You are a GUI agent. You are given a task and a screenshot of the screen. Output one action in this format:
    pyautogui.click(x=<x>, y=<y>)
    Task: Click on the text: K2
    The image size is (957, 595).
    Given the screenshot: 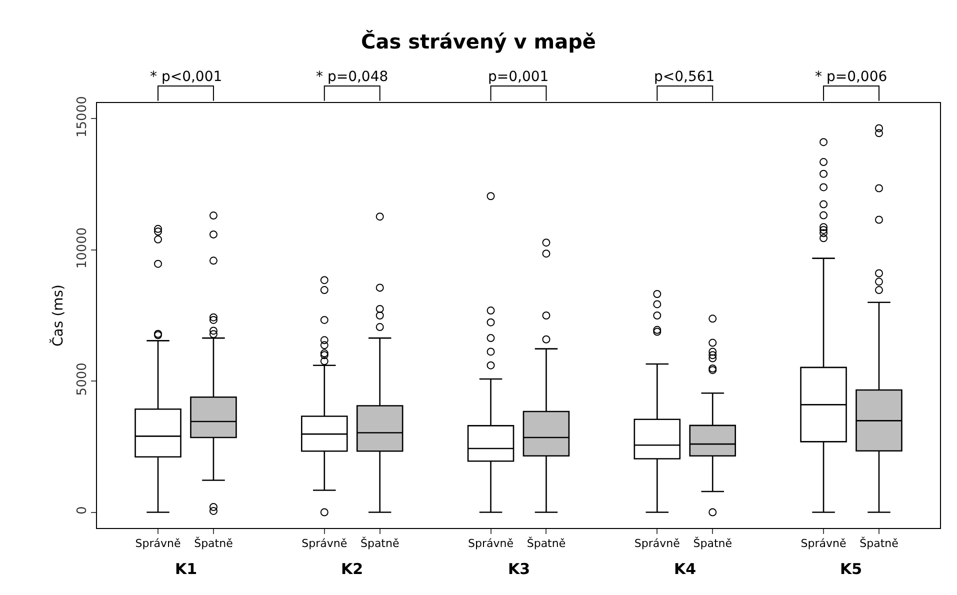 What is the action you would take?
    pyautogui.click(x=352, y=569)
    